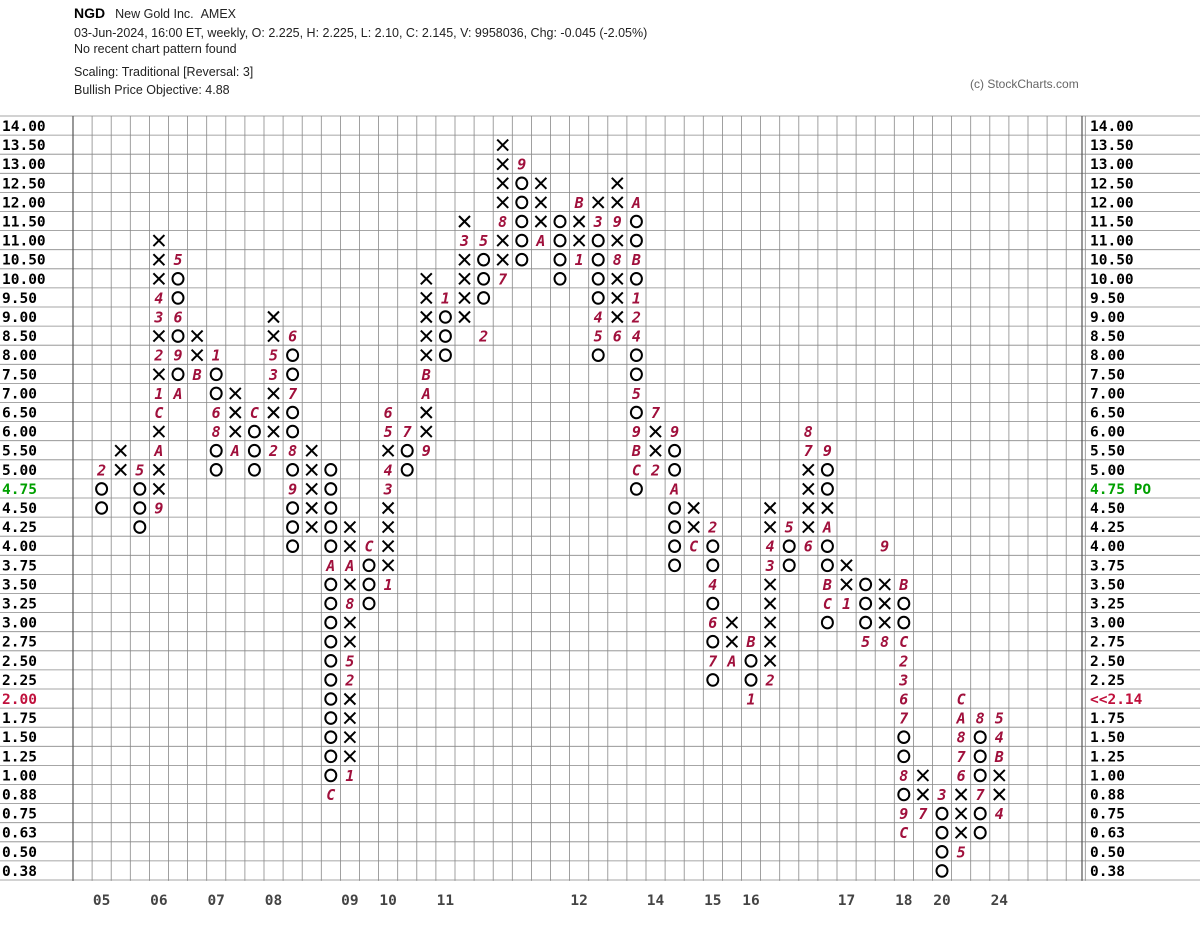  I want to click on y-tick-label-right: 2.50, so click(1107, 662).